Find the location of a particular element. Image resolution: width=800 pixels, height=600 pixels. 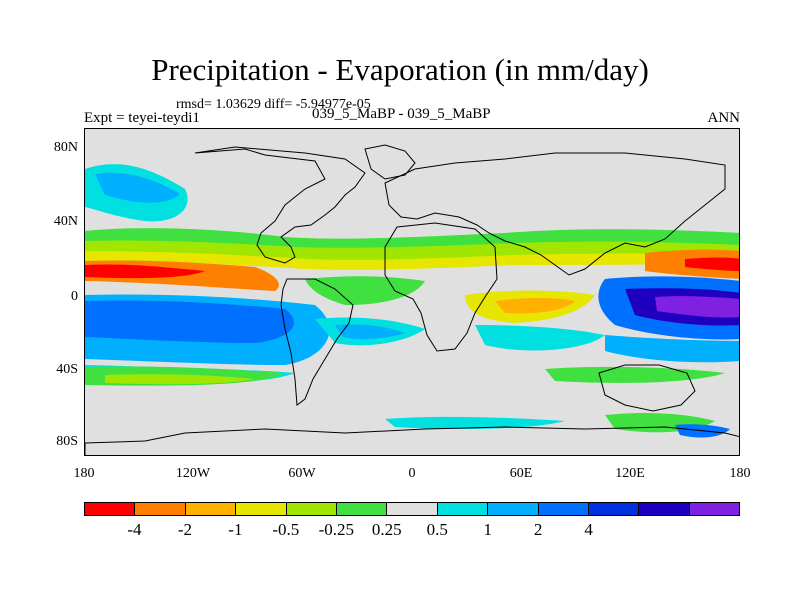

field-nh-sky-left is located at coordinates (137, 187).